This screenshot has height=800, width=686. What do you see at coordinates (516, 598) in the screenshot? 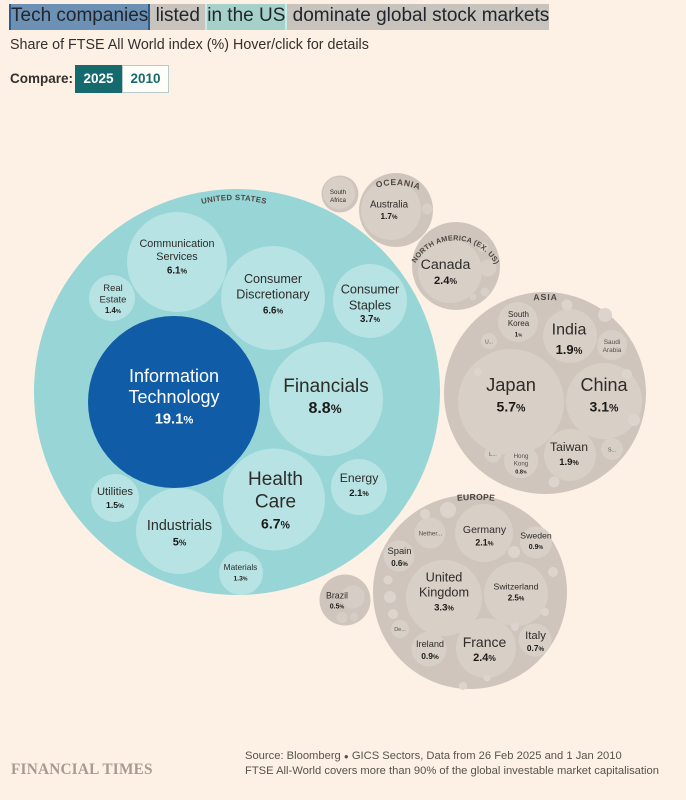
I see `svg-text: 2.5%` at bounding box center [516, 598].